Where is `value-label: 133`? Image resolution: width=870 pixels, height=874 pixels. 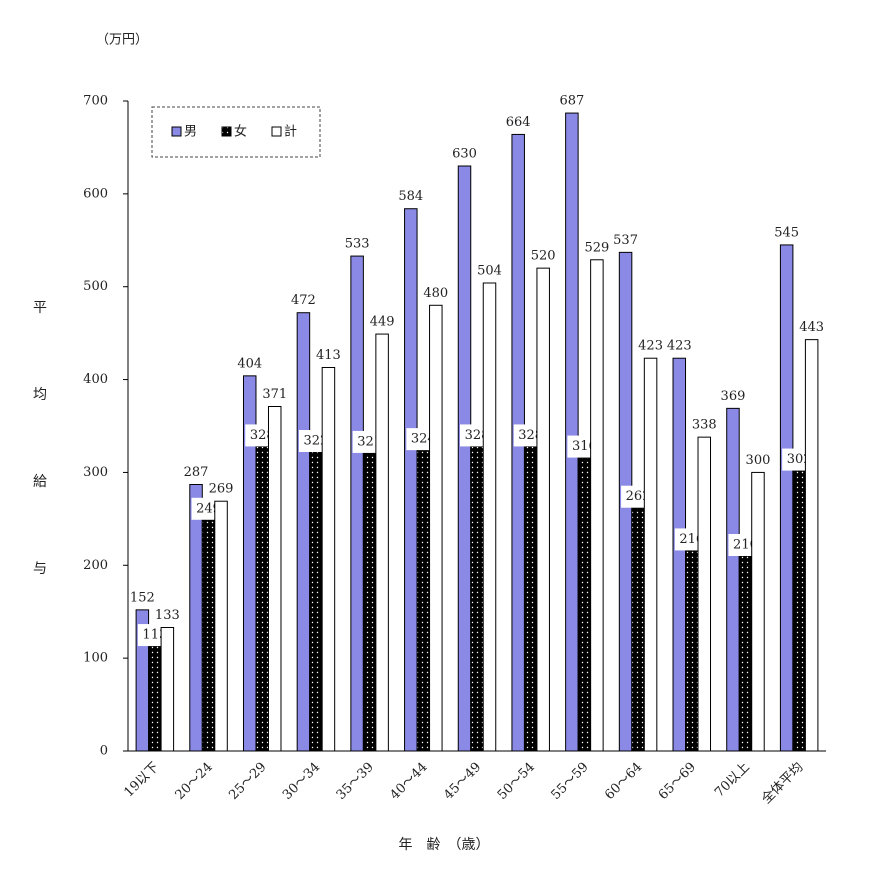
value-label: 133 is located at coordinates (167, 615).